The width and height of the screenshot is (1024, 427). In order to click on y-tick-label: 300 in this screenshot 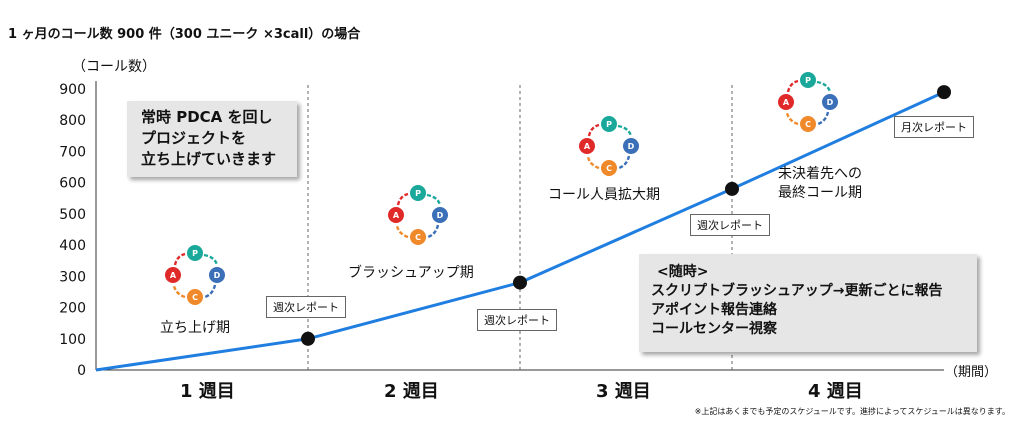, I will do `click(72, 277)`.